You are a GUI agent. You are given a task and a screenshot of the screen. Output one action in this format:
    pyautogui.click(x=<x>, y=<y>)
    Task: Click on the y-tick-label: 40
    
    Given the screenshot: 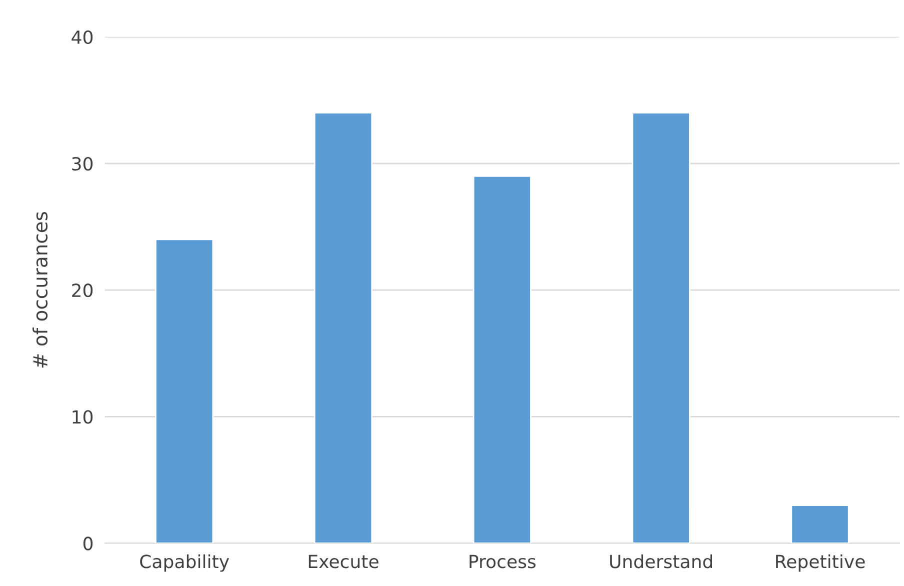 What is the action you would take?
    pyautogui.click(x=82, y=37)
    